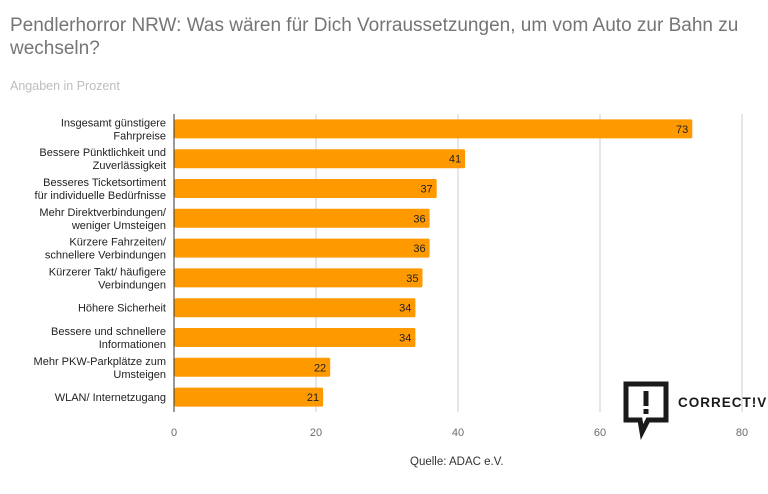 The image size is (768, 494). I want to click on category-label: Kürzerer Takt/ häufigere Verbindungen, so click(107, 278).